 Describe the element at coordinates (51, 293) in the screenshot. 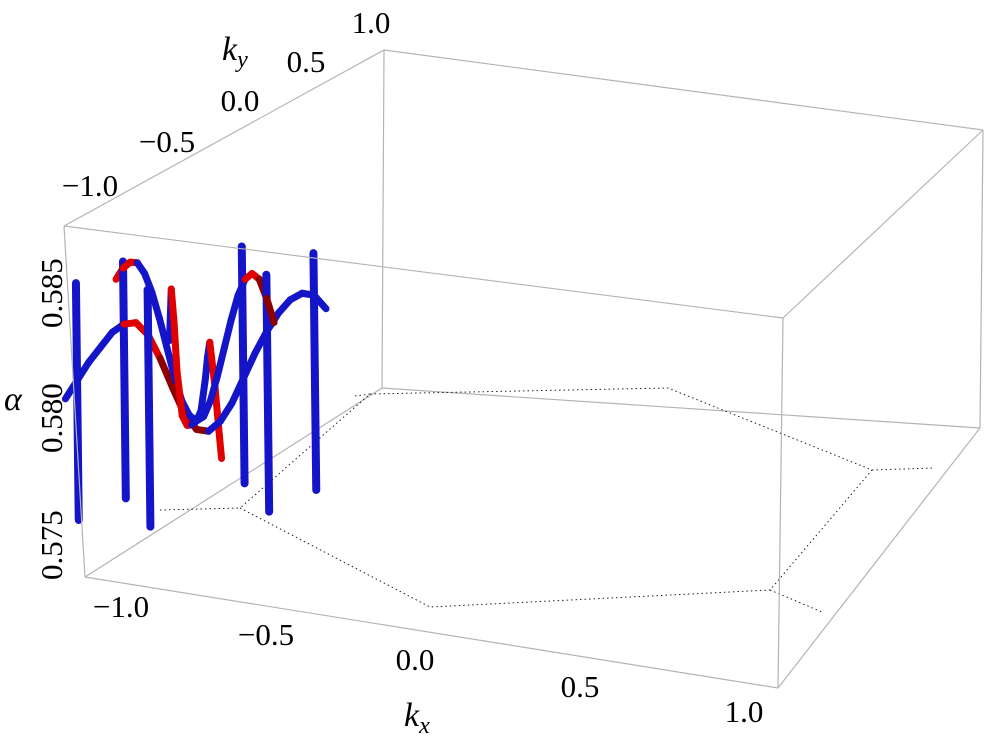

I see `z-tick-label: 0.585` at that location.